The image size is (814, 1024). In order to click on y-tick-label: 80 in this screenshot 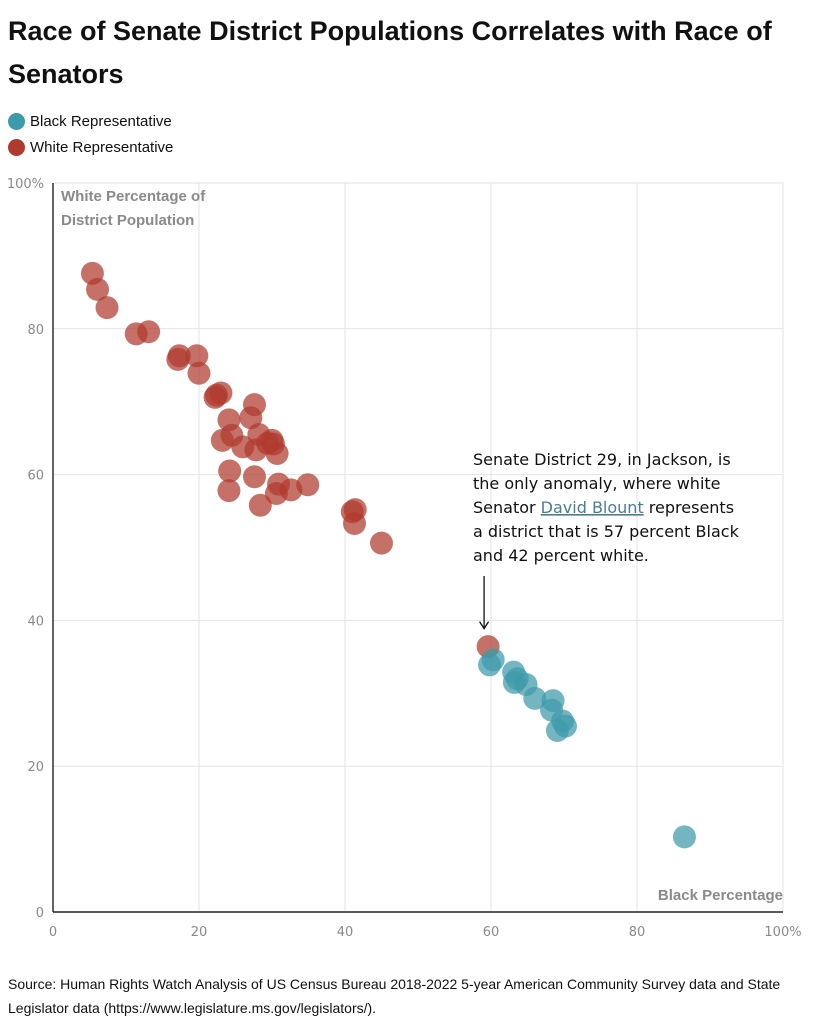, I will do `click(35, 330)`.